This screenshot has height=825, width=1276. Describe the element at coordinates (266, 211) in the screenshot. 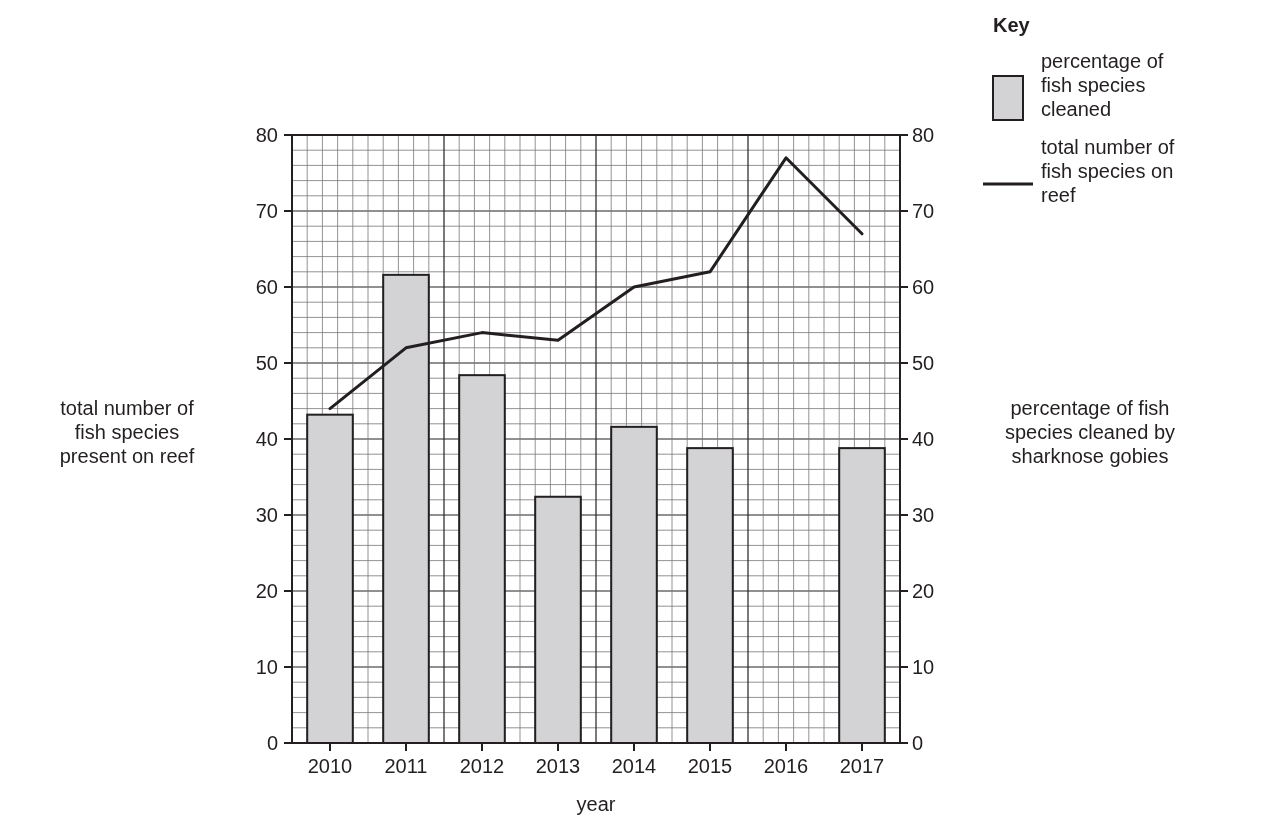

I see `y-tick-label: 70` at that location.